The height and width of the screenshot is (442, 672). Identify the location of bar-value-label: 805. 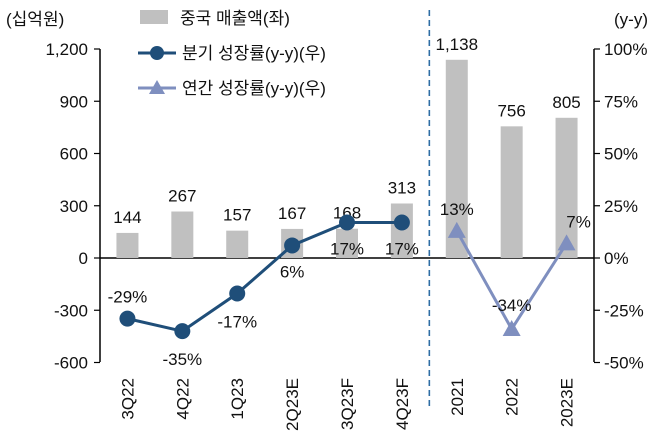
(566, 102).